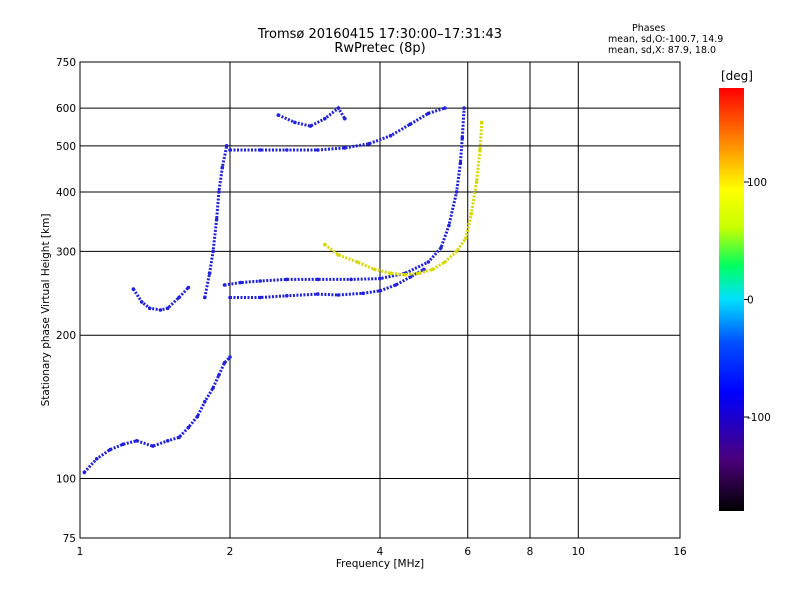  Describe the element at coordinates (680, 552) in the screenshot. I see `x-tick-label: 16` at that location.